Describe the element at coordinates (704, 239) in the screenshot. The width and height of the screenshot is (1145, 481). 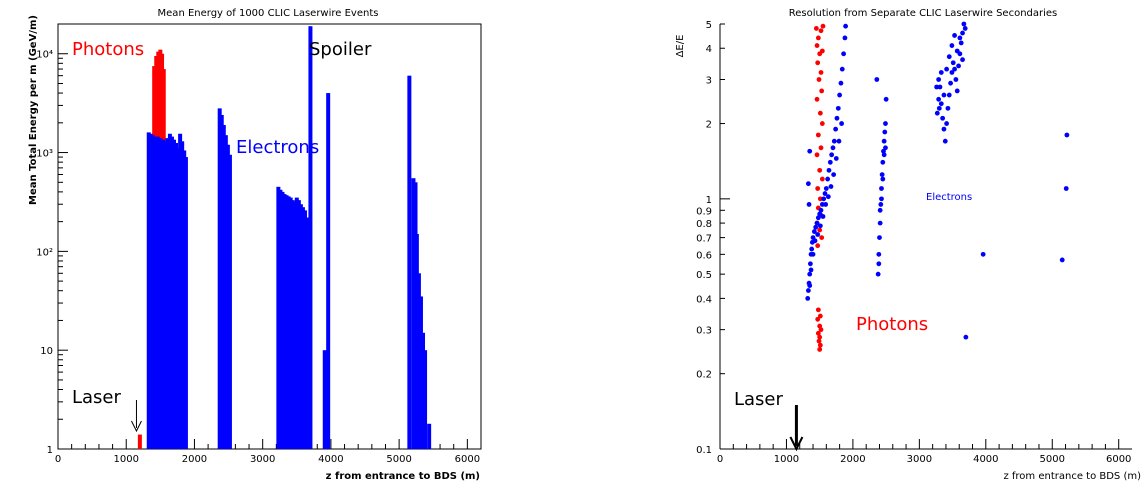
I see `y-tick-label: 0.7` at that location.